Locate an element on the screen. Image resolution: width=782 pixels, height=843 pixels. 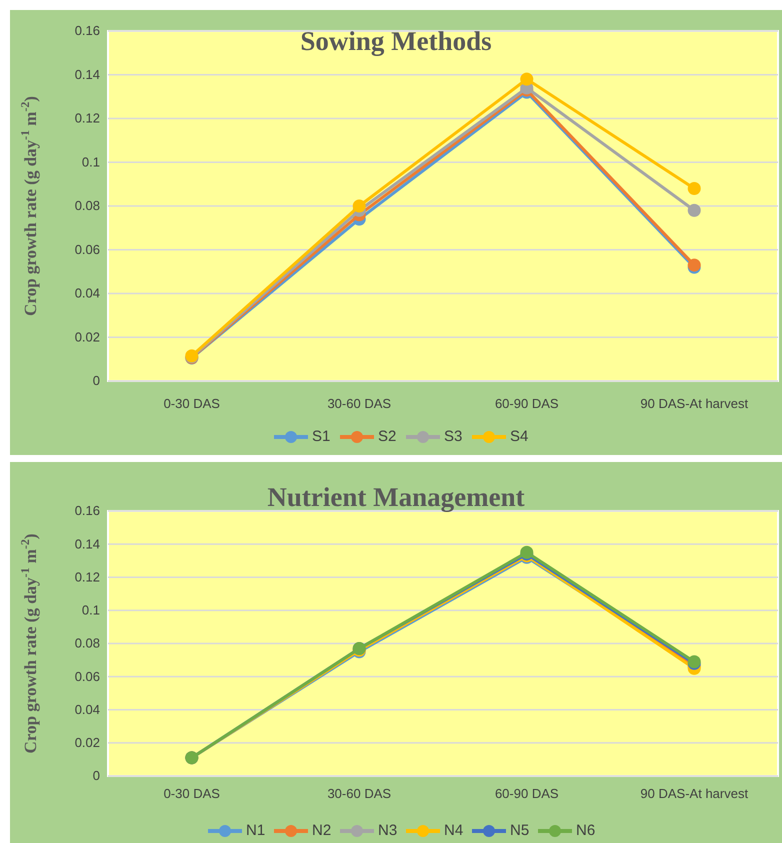
legend-label: S2 is located at coordinates (387, 436).